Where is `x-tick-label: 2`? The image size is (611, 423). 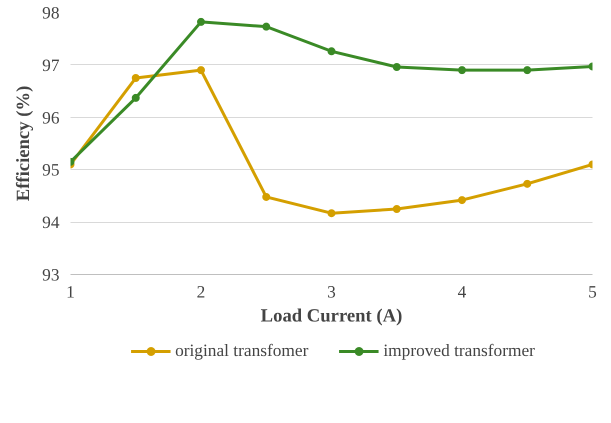 x-tick-label: 2 is located at coordinates (201, 292).